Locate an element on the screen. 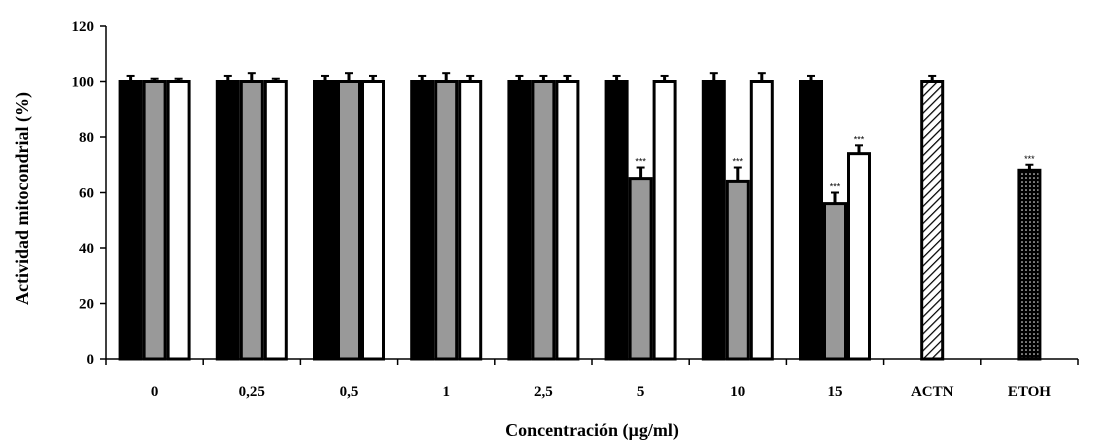 The width and height of the screenshot is (1093, 444). y-ticks: 0 20 40 60 80 100 120 is located at coordinates (89, 193).